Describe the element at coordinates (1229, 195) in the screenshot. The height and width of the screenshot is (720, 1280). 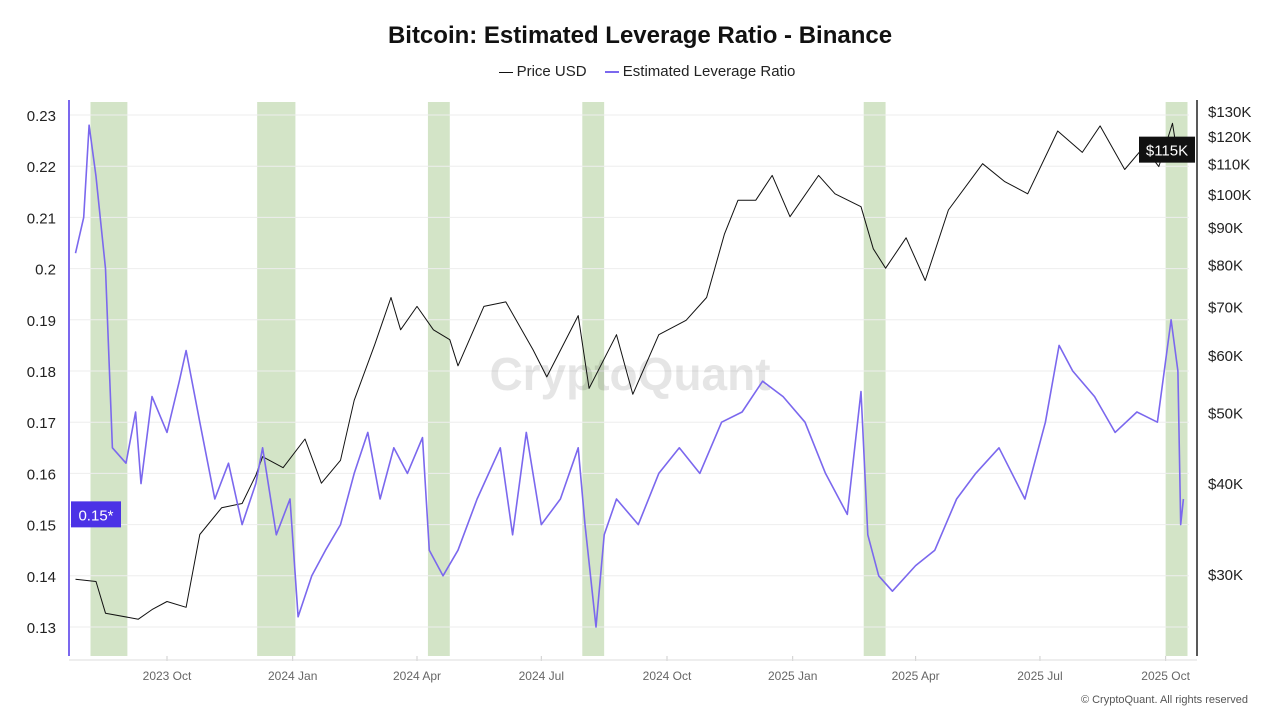
I see `right-tick-label: $100K` at that location.